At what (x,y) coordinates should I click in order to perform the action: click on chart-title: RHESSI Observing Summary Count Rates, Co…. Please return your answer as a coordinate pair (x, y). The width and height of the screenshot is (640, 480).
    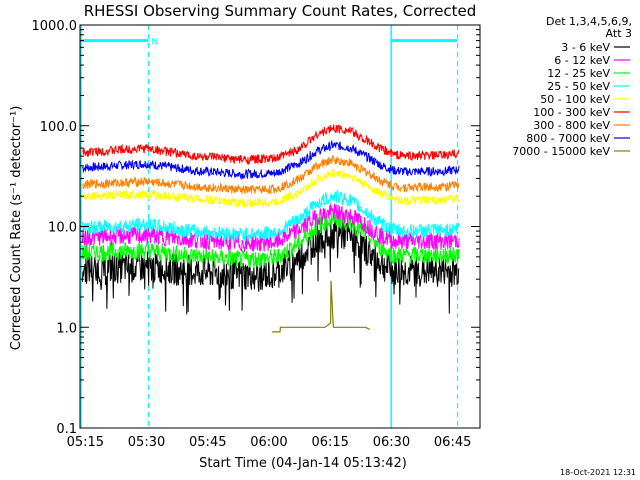
    Looking at the image, I should click on (280, 11).